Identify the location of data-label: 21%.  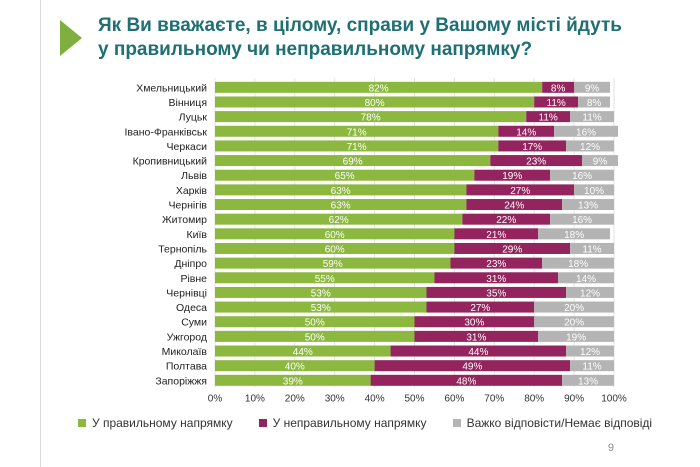
(496, 235).